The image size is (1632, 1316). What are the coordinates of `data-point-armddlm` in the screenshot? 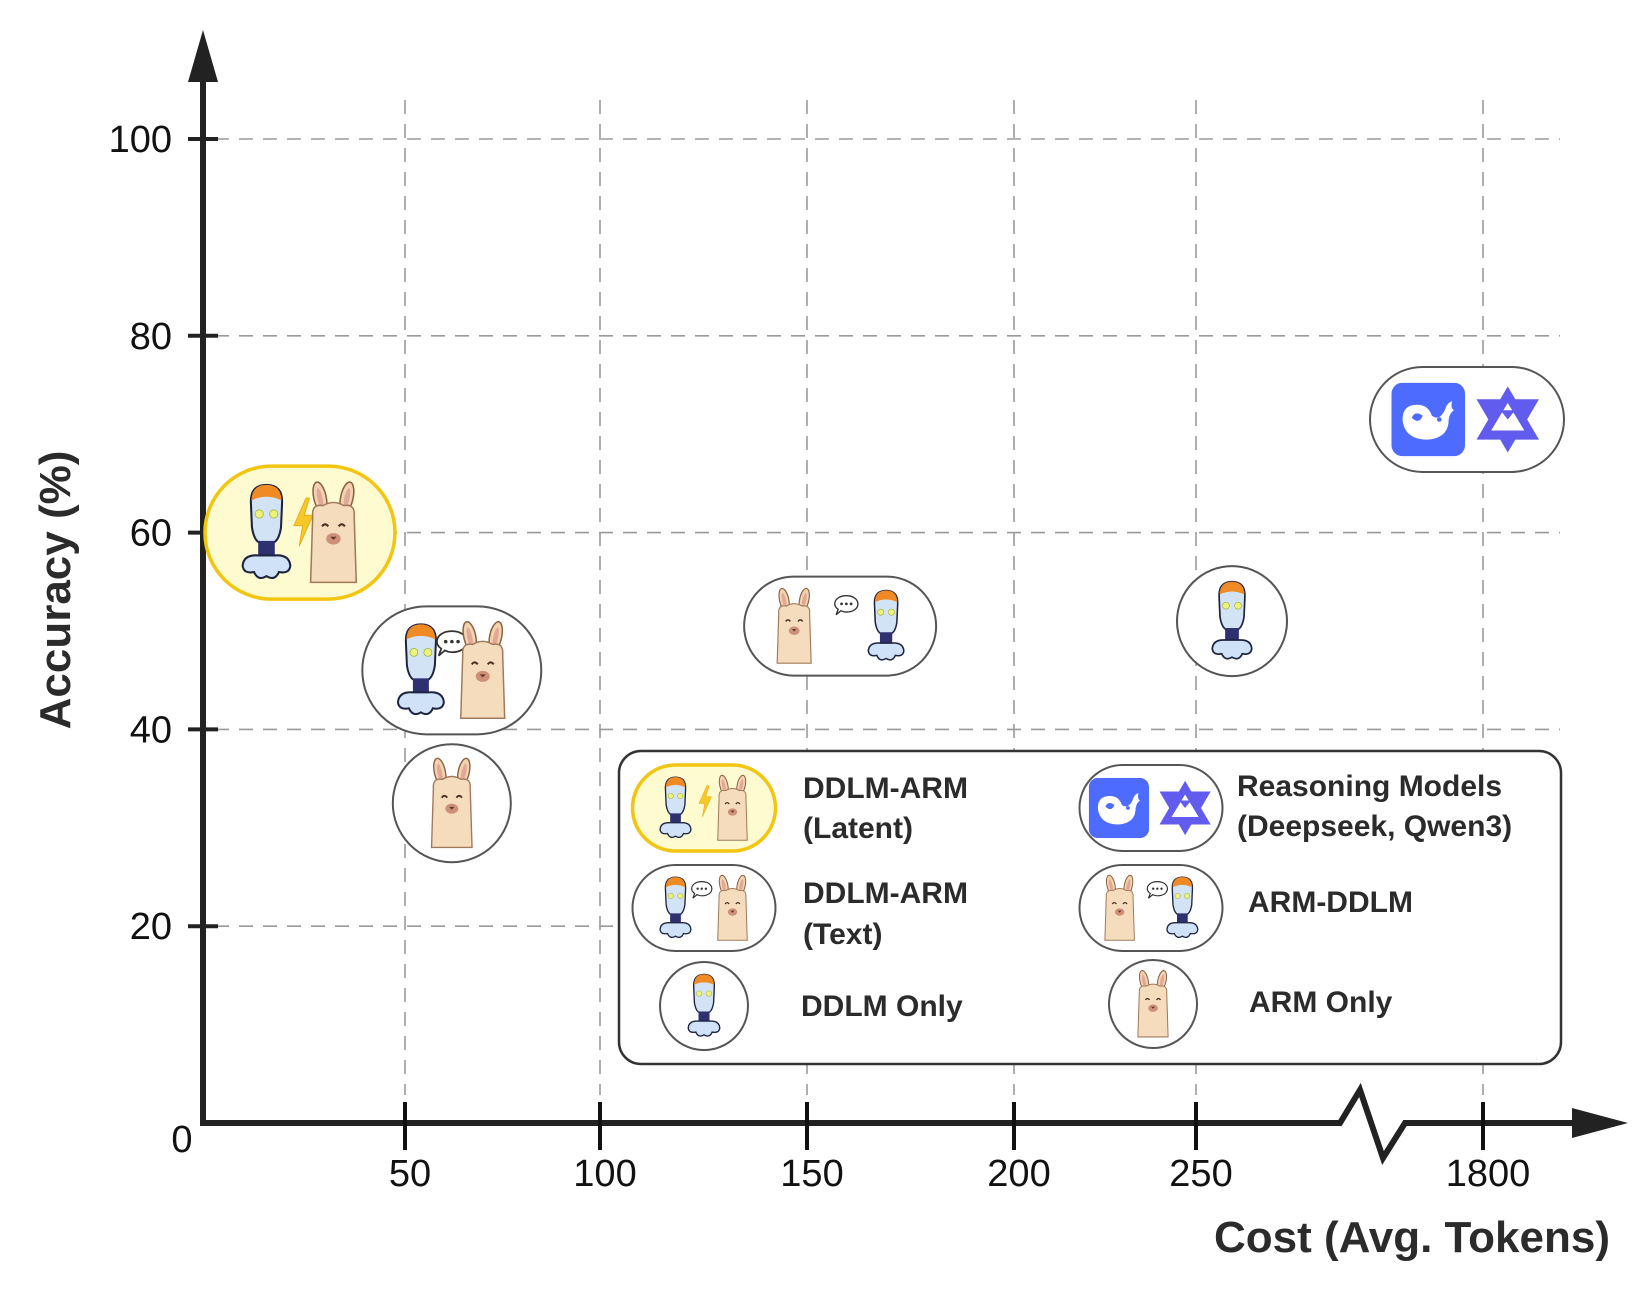 It's located at (840, 626).